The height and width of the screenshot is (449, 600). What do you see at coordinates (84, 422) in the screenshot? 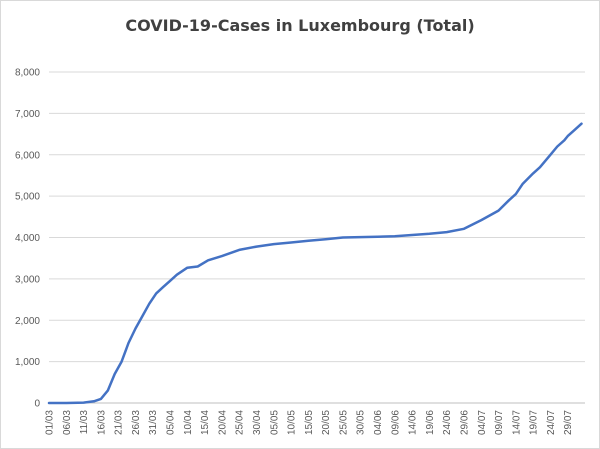
I see `x-tick-label: 11/03` at bounding box center [84, 422].